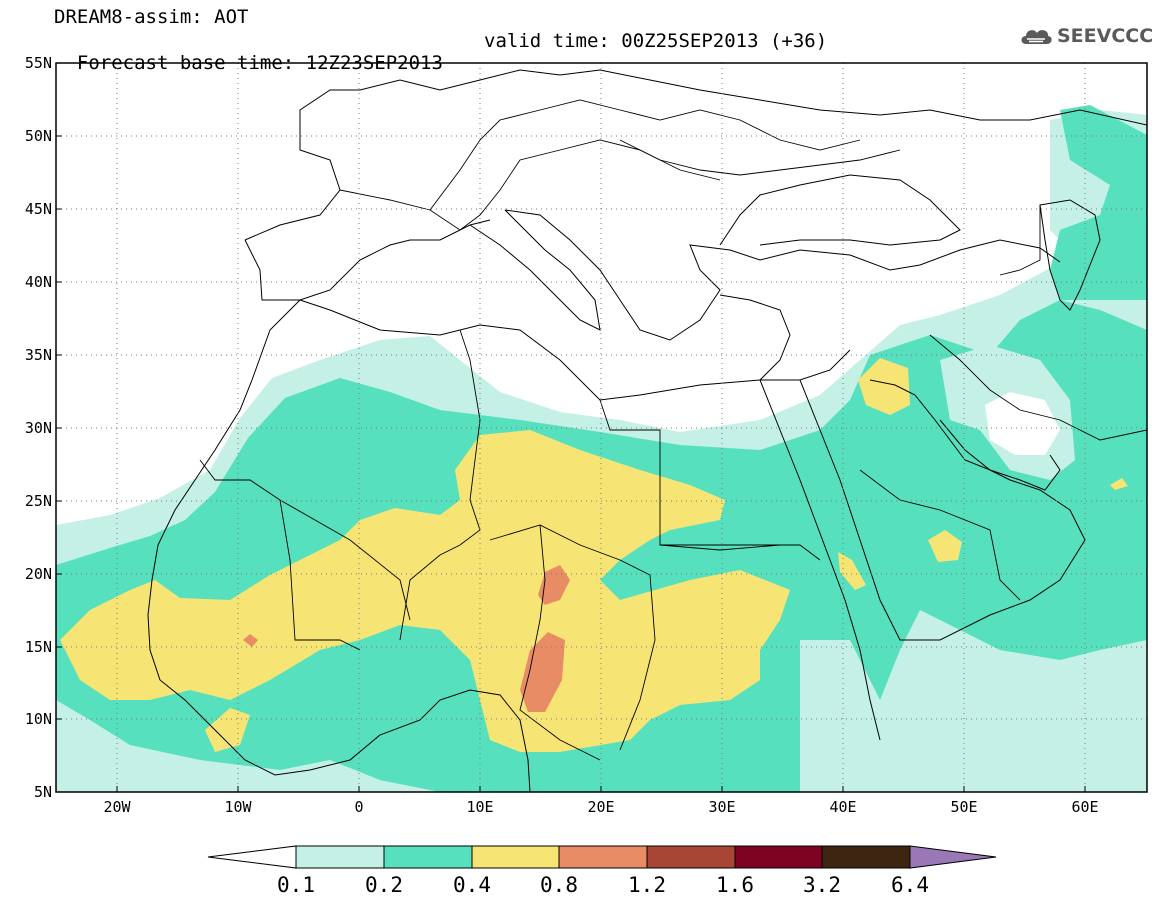 Image resolution: width=1165 pixels, height=905 pixels. Describe the element at coordinates (1022, 423) in the screenshot. I see `aot-white-arabia` at that location.